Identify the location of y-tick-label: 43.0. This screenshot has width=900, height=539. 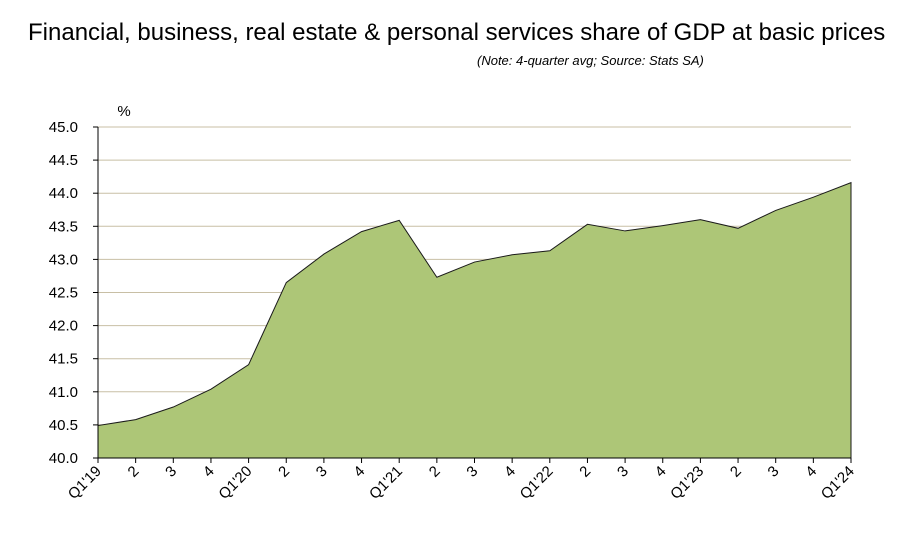
(63, 259).